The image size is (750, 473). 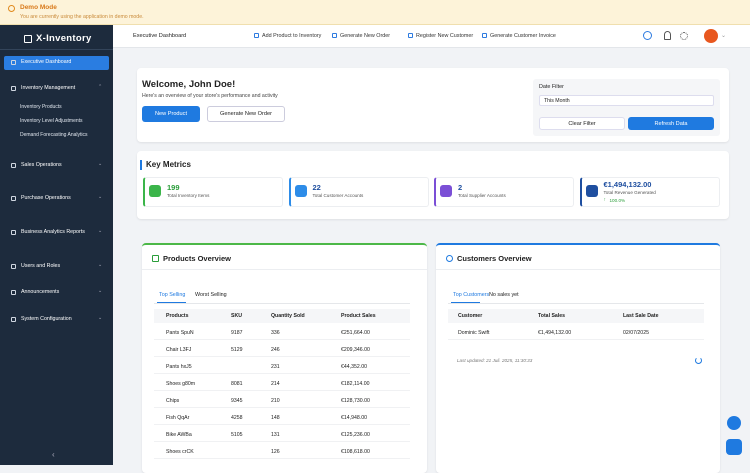 What do you see at coordinates (180, 333) in the screenshot?
I see `table-cell: Pants SpuN` at bounding box center [180, 333].